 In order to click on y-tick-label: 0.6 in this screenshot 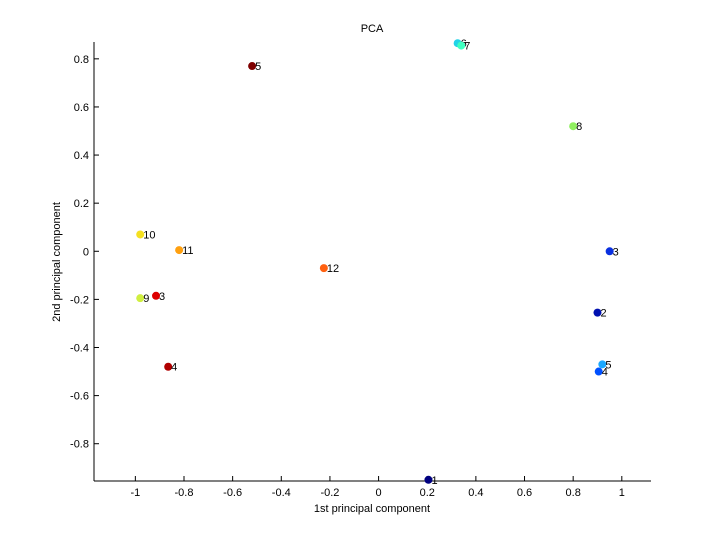, I will do `click(81, 108)`.